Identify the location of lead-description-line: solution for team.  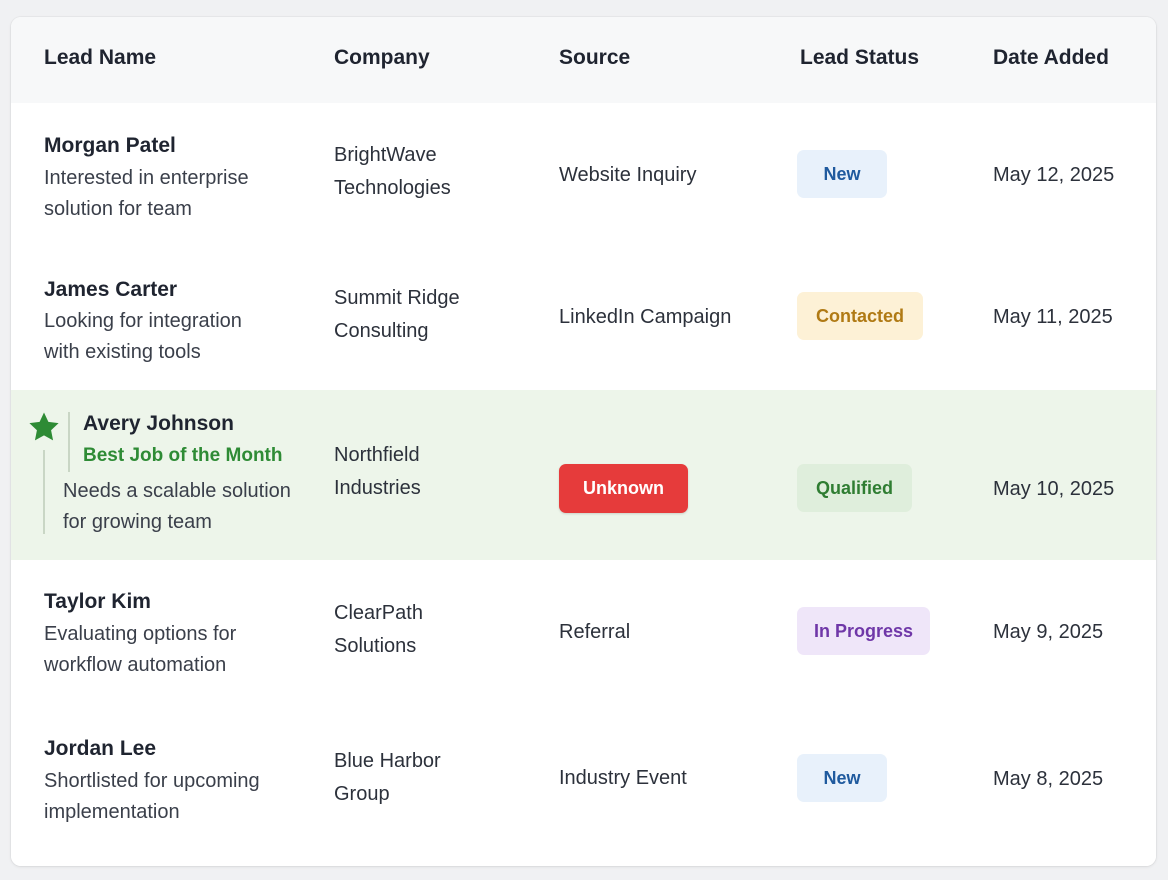
(118, 209).